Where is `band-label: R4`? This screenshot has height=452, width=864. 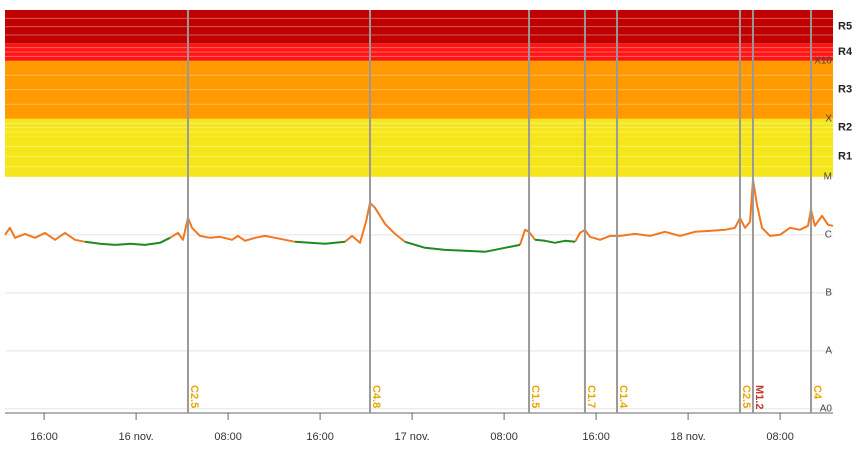
band-label: R4 is located at coordinates (845, 52).